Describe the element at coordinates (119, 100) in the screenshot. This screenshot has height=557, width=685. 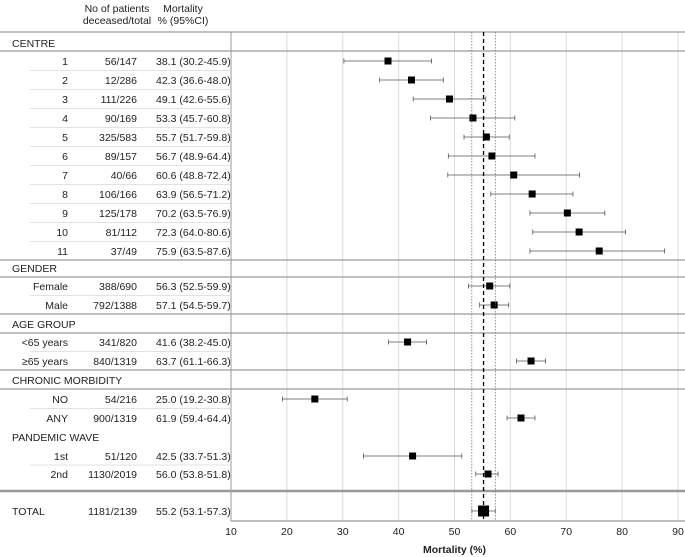
I see `row-count: 111/226` at that location.